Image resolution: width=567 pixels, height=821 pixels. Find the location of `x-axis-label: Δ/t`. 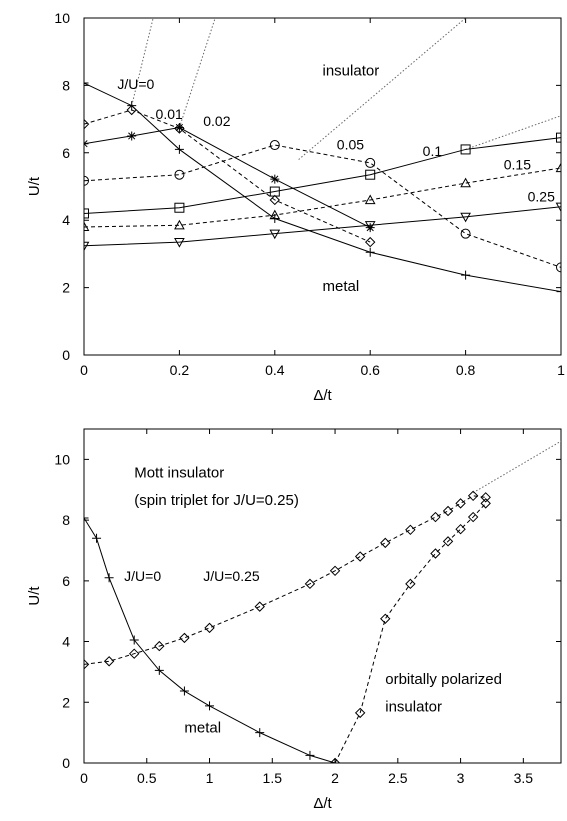

x-axis-label: Δ/t is located at coordinates (322, 395).